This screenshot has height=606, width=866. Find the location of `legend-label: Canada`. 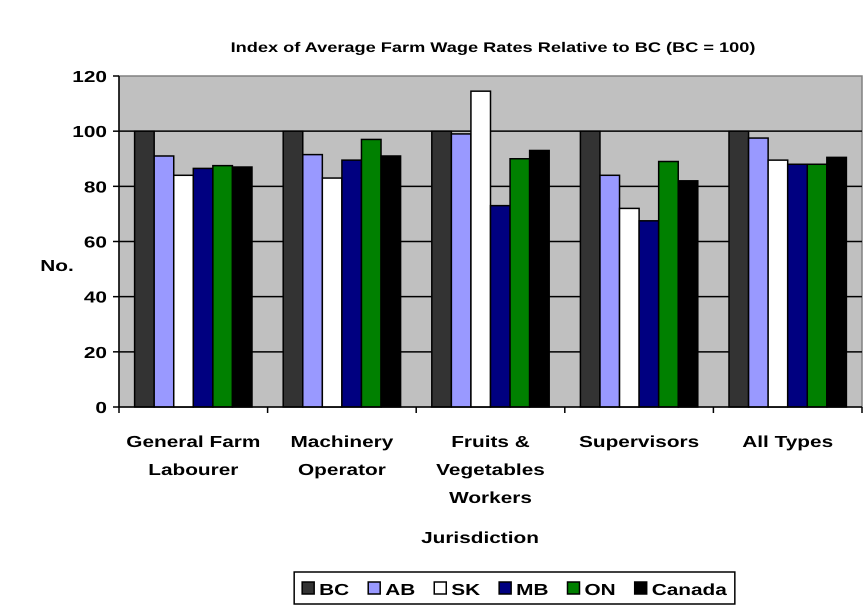

legend-label: Canada is located at coordinates (690, 589).